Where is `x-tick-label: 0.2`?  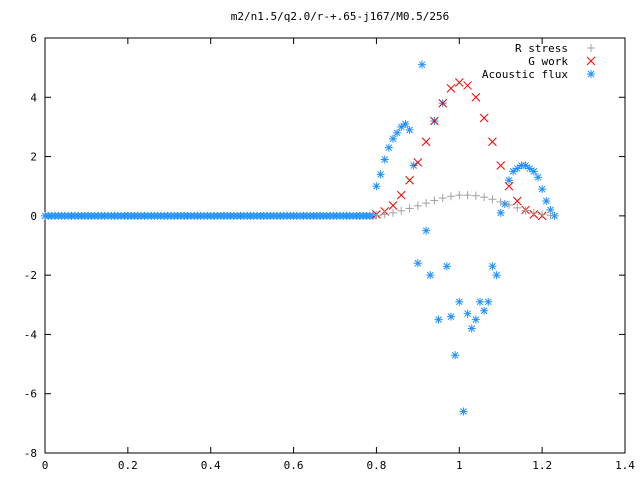
x-tick-label: 0.2 is located at coordinates (128, 465).